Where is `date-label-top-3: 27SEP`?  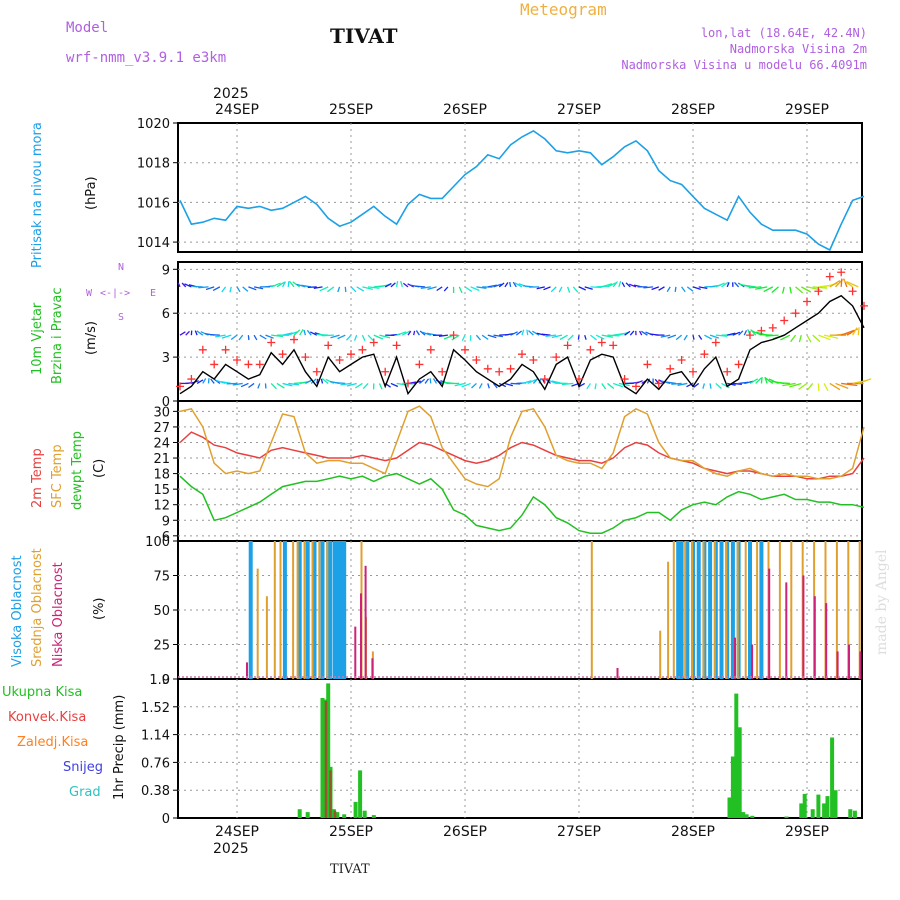
date-label-top-3: 27SEP is located at coordinates (579, 110).